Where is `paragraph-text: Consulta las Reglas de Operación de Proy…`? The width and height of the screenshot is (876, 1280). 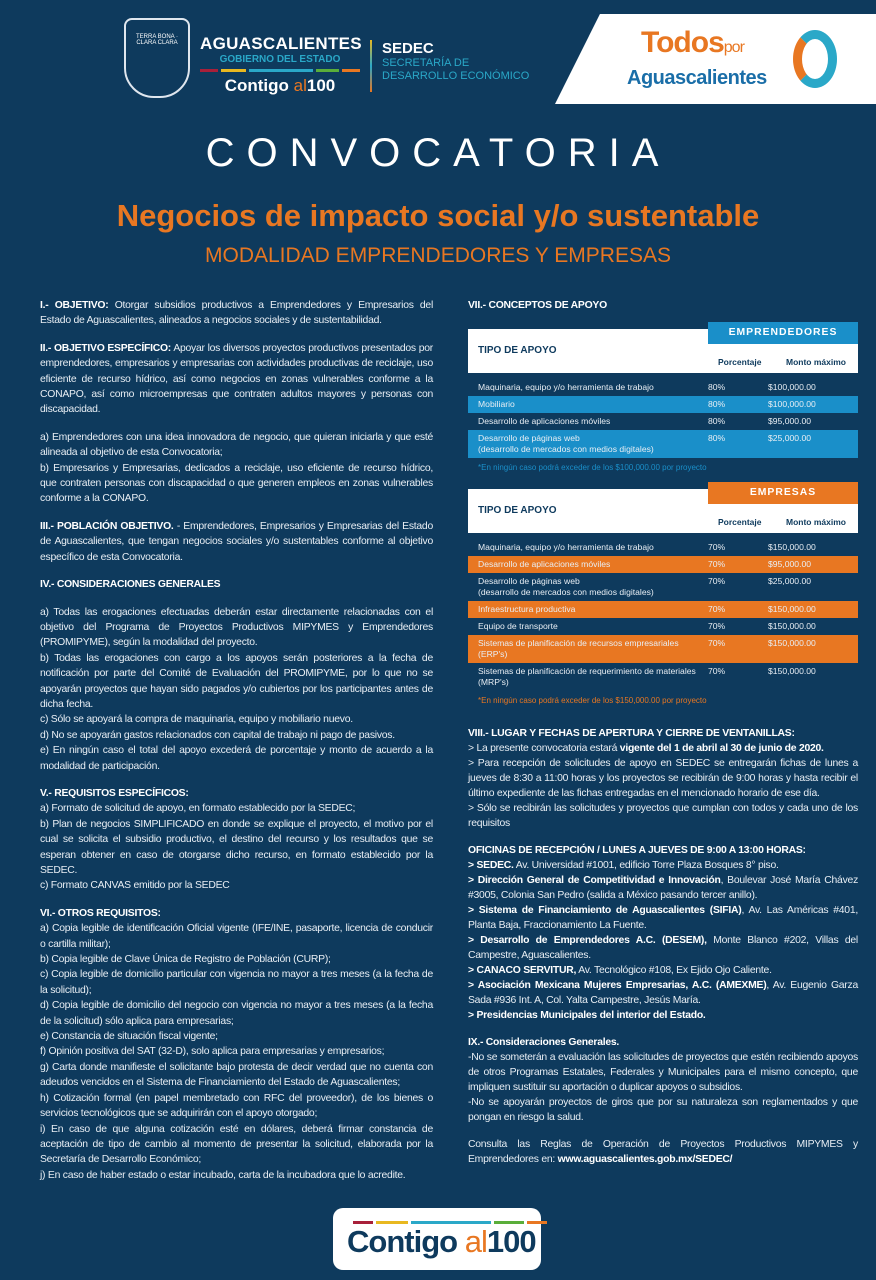
paragraph-text: Consulta las Reglas de Operación de Proy… is located at coordinates (663, 1152).